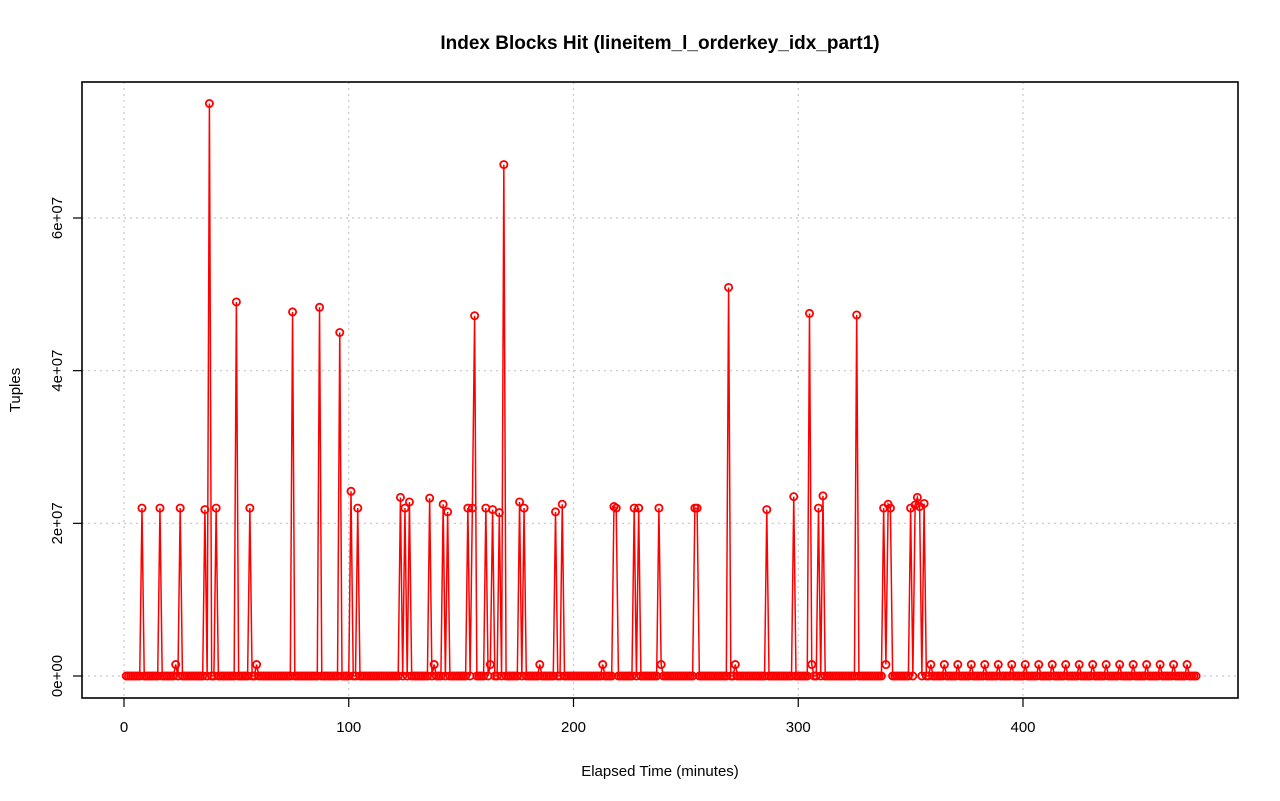 The height and width of the screenshot is (801, 1280). Describe the element at coordinates (57, 523) in the screenshot. I see `y-tick-label-1: 2e+07` at that location.